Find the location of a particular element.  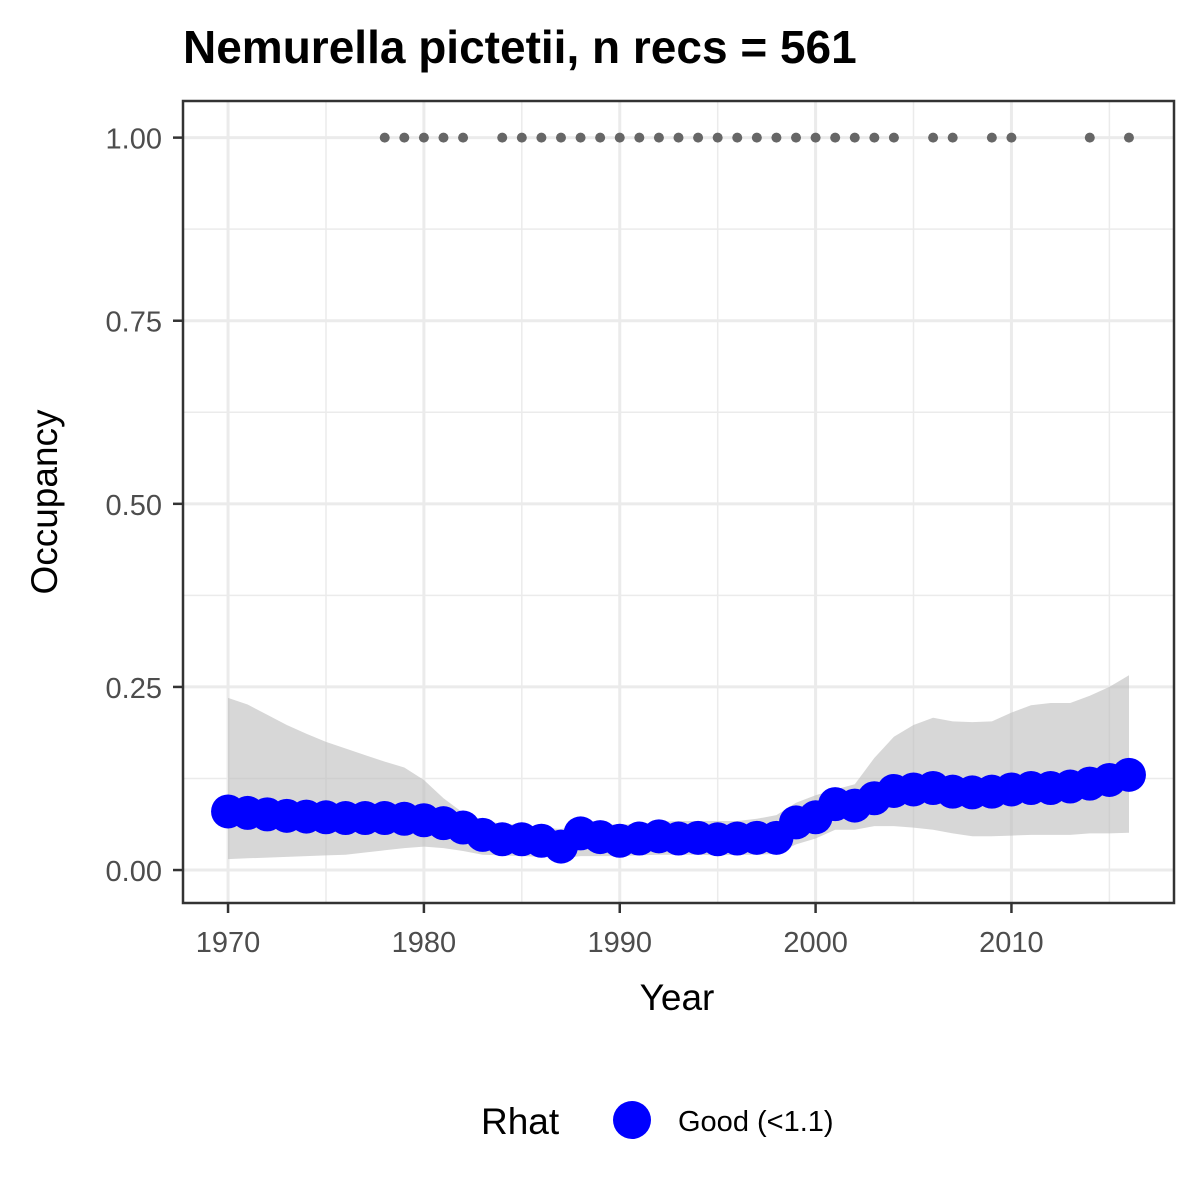

y-tick-label: 0.00 is located at coordinates (134, 872).